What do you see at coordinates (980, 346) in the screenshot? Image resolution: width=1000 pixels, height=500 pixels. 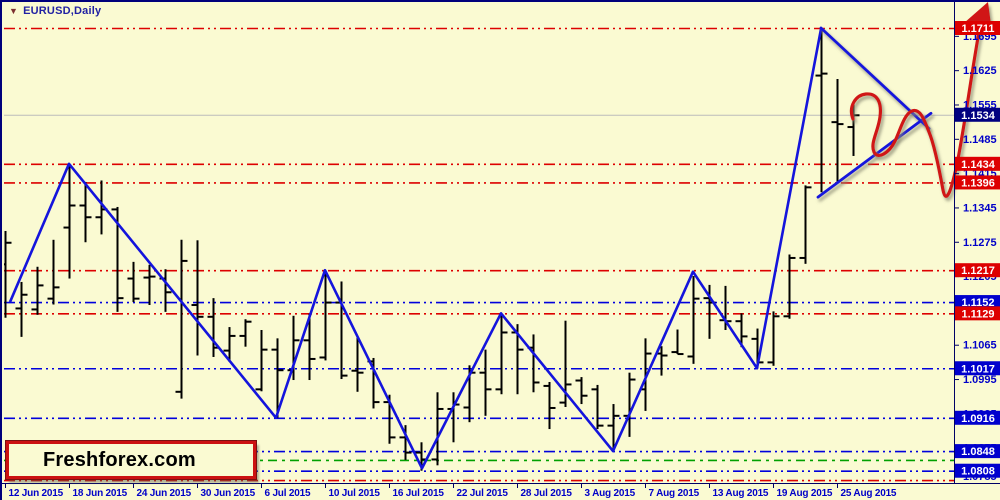 I see `price-tick-label: 1.1065` at bounding box center [980, 346].